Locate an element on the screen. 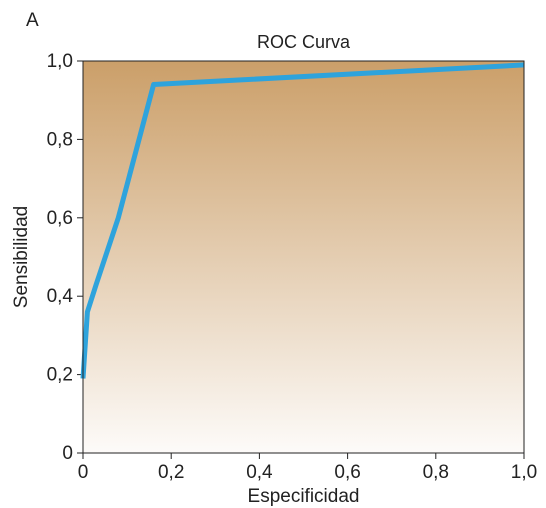  x-tick-label: 1,0 is located at coordinates (524, 472).